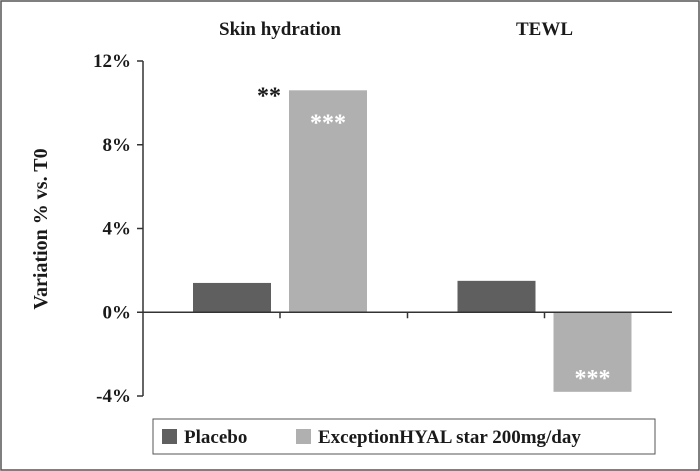  What do you see at coordinates (269, 96) in the screenshot?
I see `significance-marker: **` at bounding box center [269, 96].